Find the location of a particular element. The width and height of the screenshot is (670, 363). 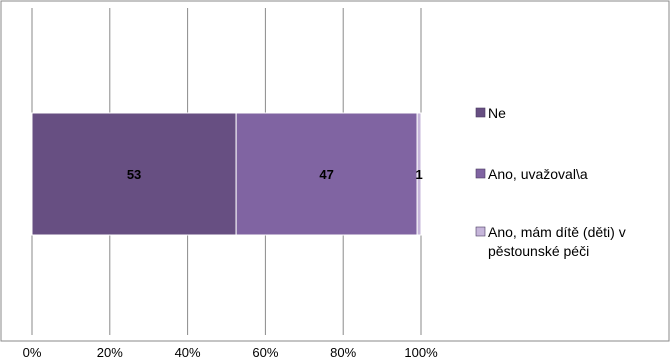

legend-label-3: pěstounské péči is located at coordinates (538, 251).